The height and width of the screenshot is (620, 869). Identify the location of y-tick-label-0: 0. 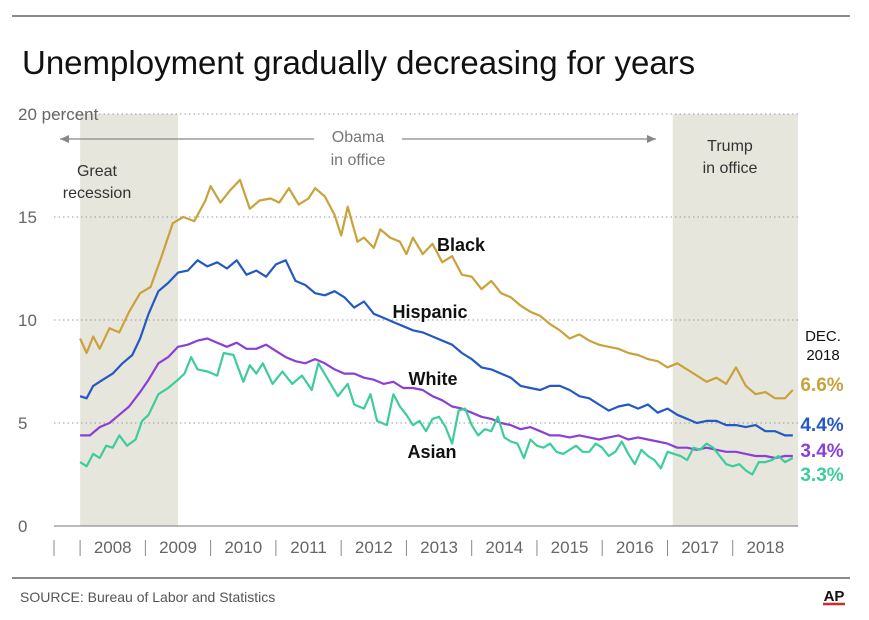
(22, 526).